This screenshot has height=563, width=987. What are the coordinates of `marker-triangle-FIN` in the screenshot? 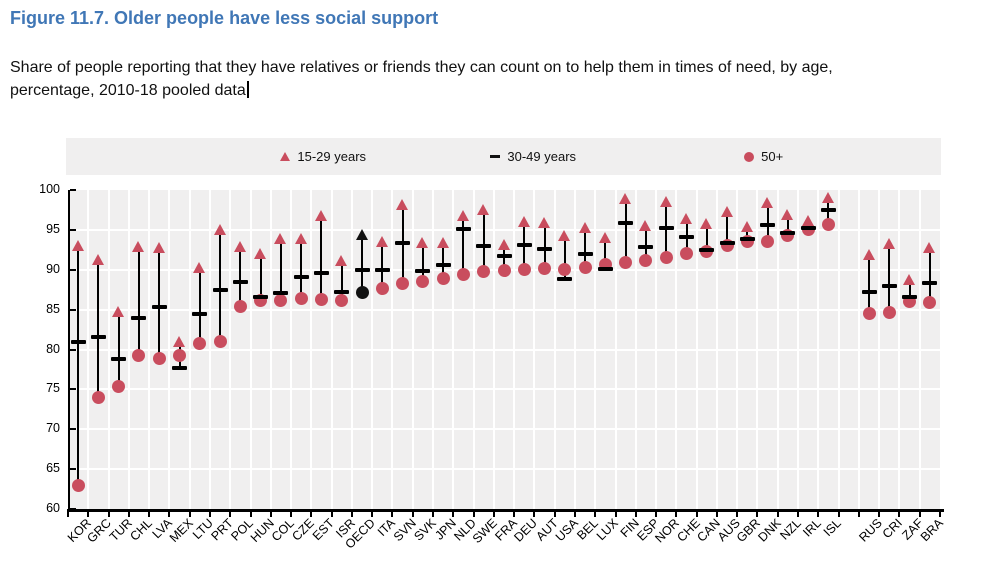 It's located at (625, 199).